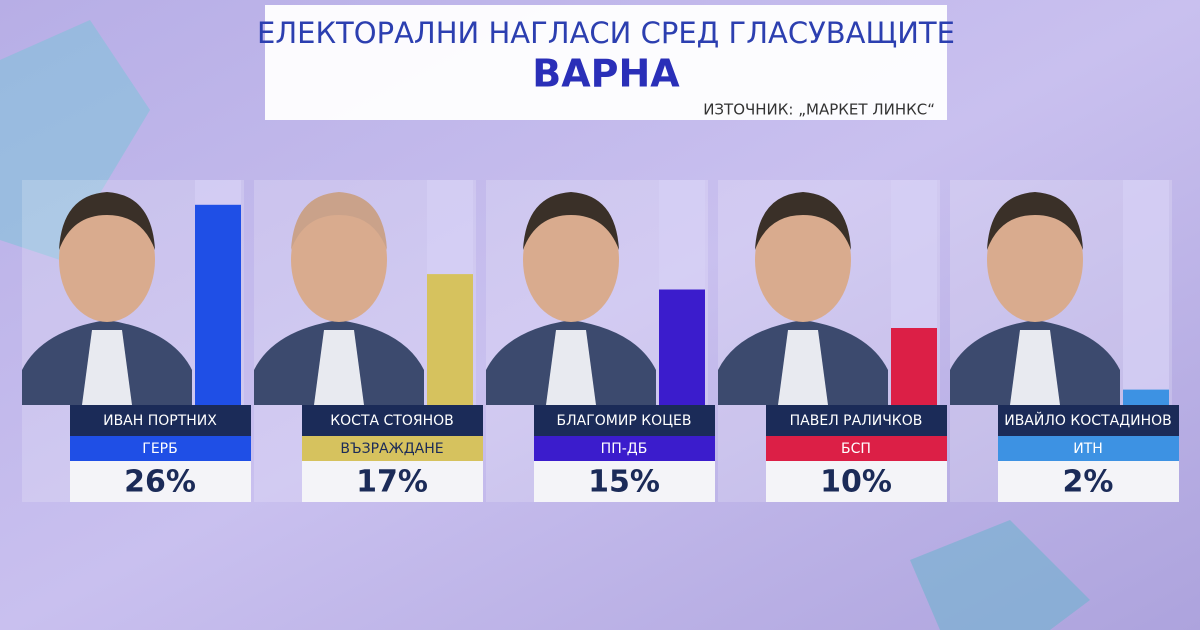  I want to click on value-label: 2%, so click(1088, 482).